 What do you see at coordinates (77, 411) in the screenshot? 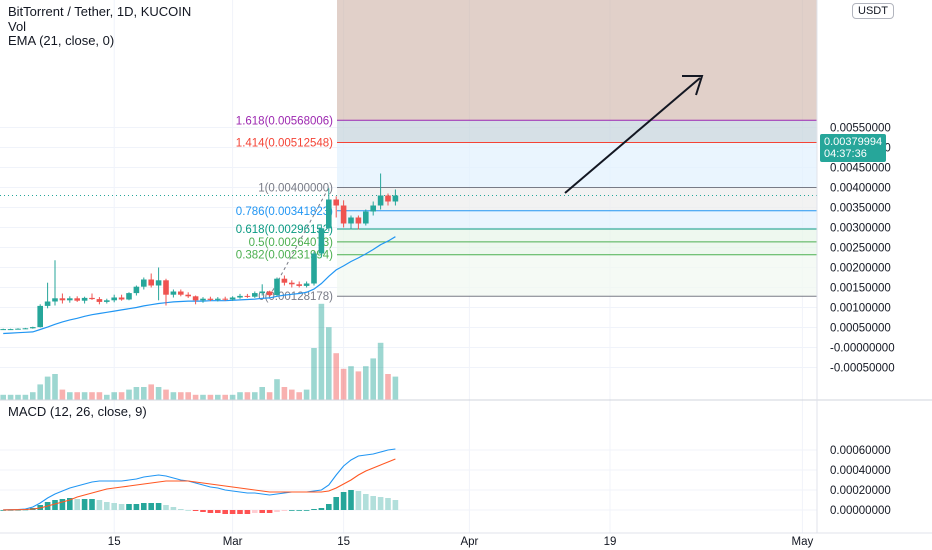
I see `macd-legend-label: MACD (12, 26, close, 9)` at bounding box center [77, 411].